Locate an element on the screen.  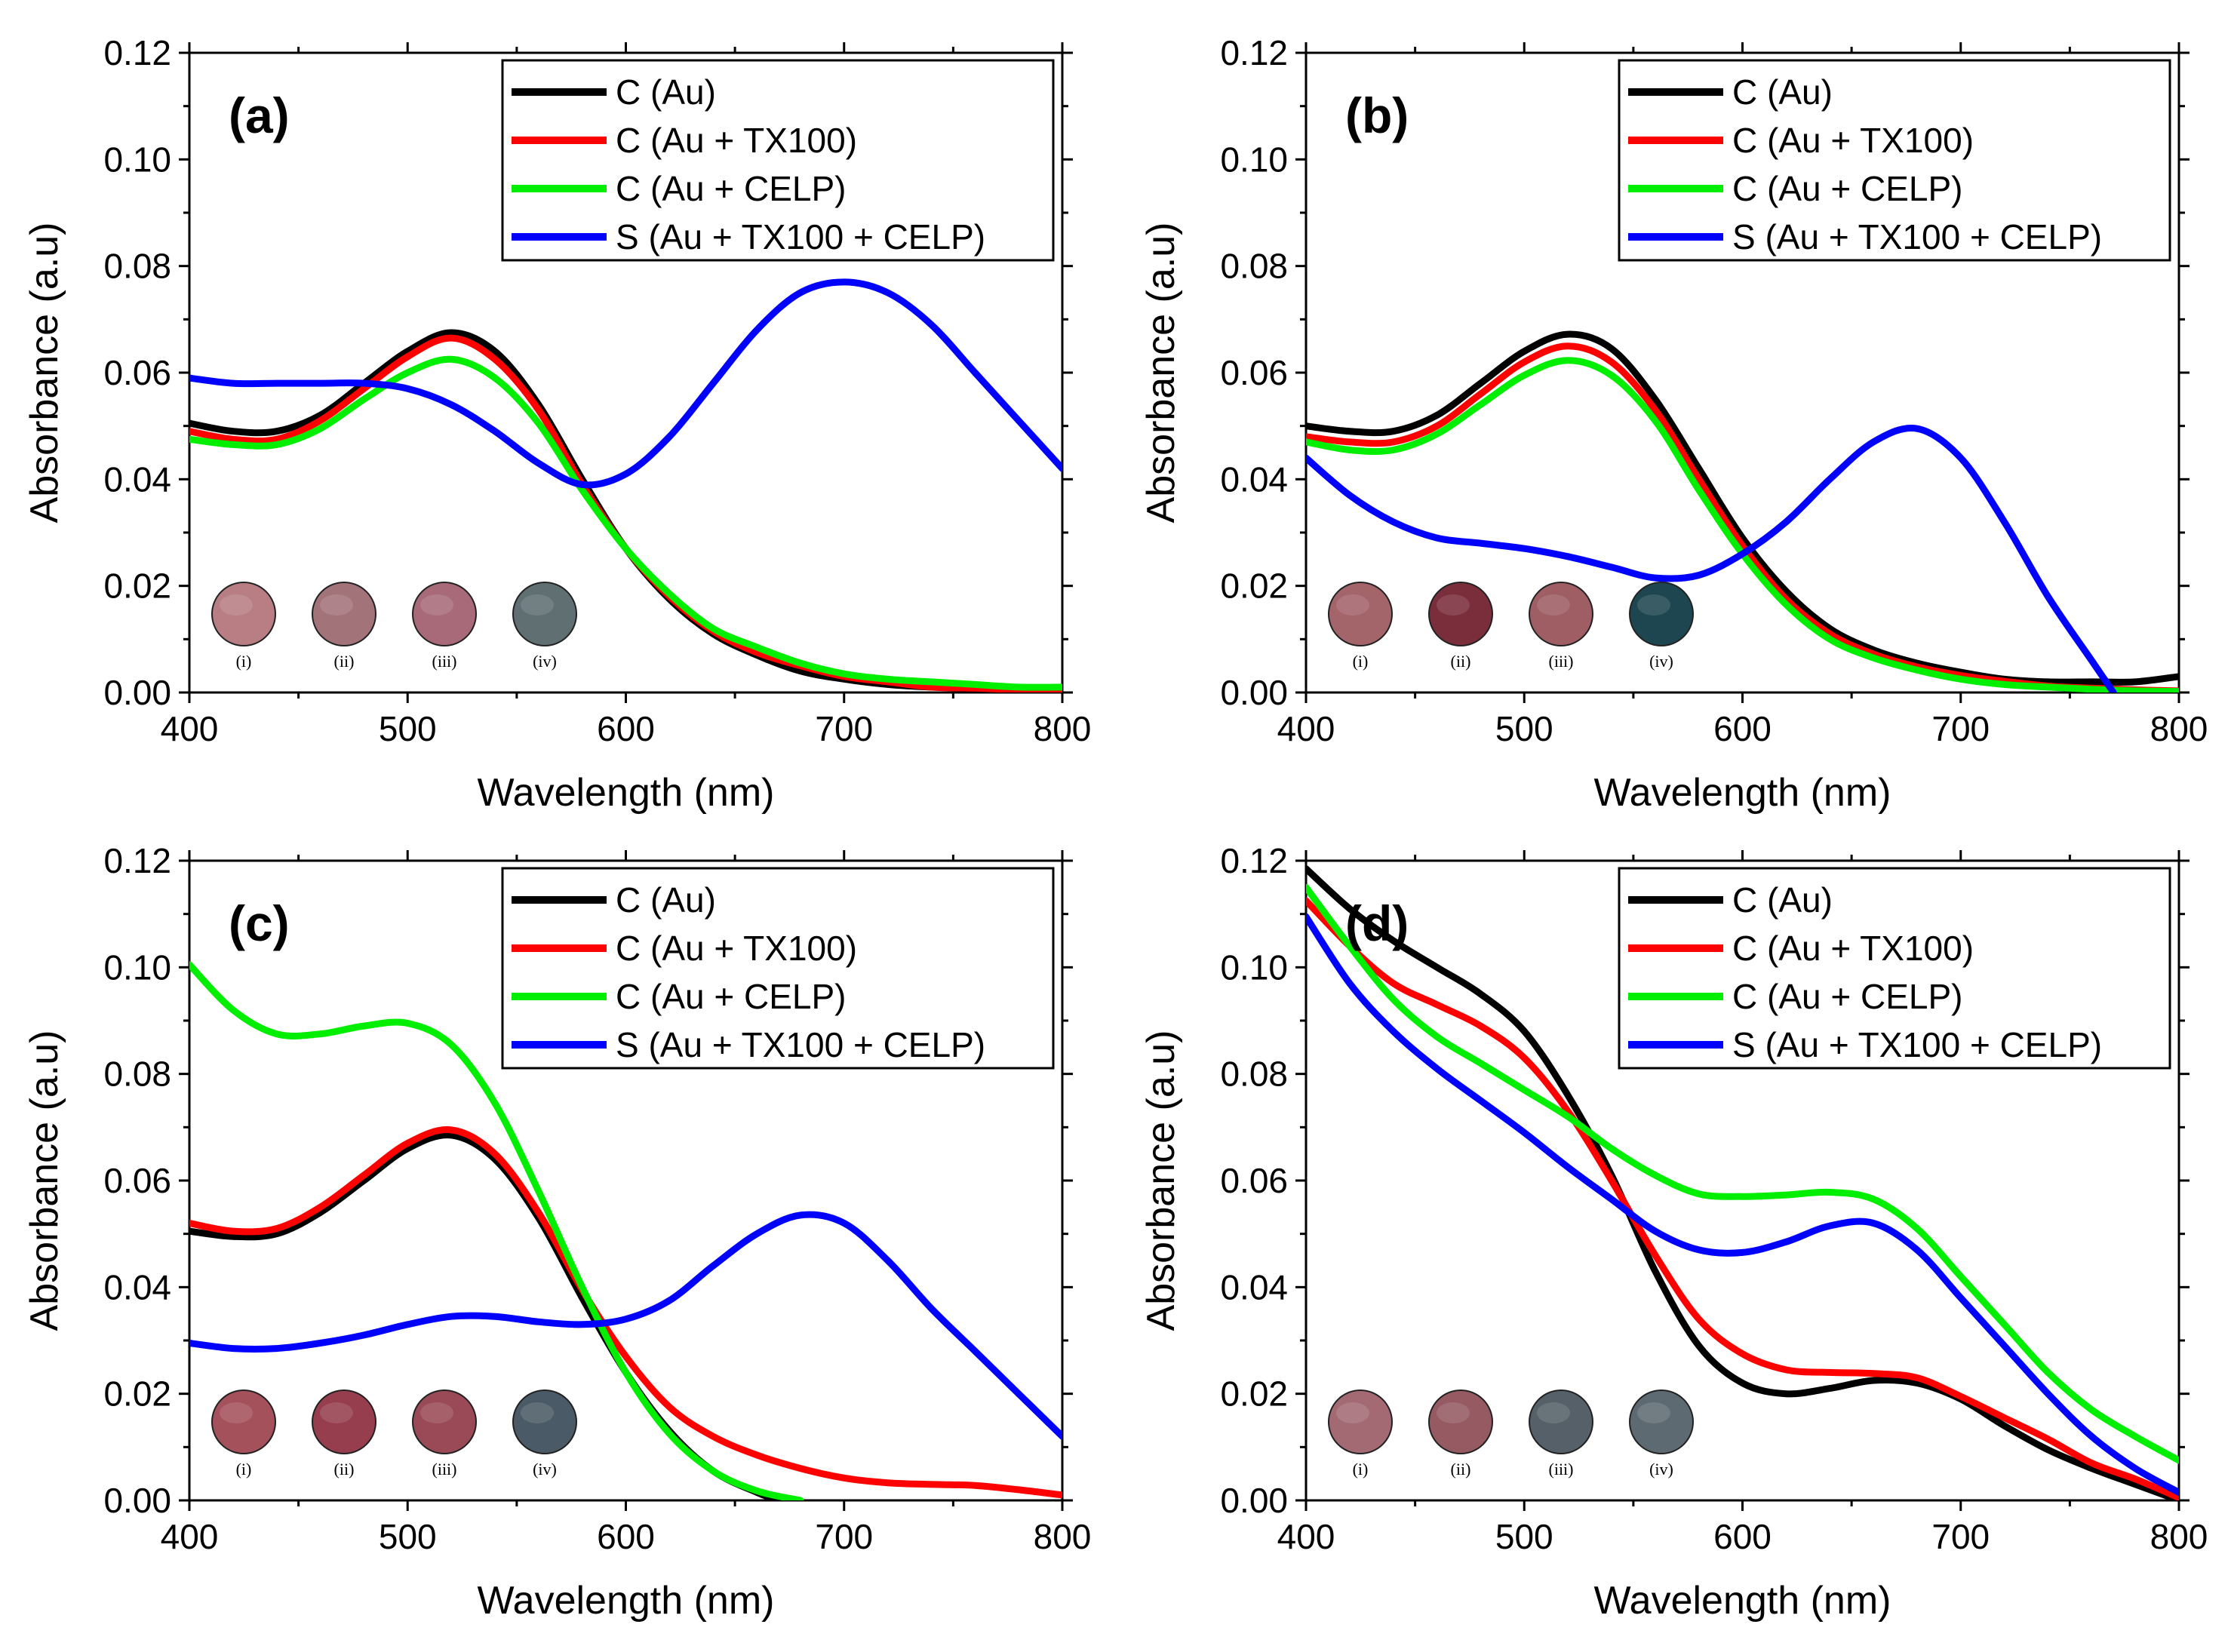
legend-label: S (Au + TX100 + CELP) is located at coordinates (800, 236).